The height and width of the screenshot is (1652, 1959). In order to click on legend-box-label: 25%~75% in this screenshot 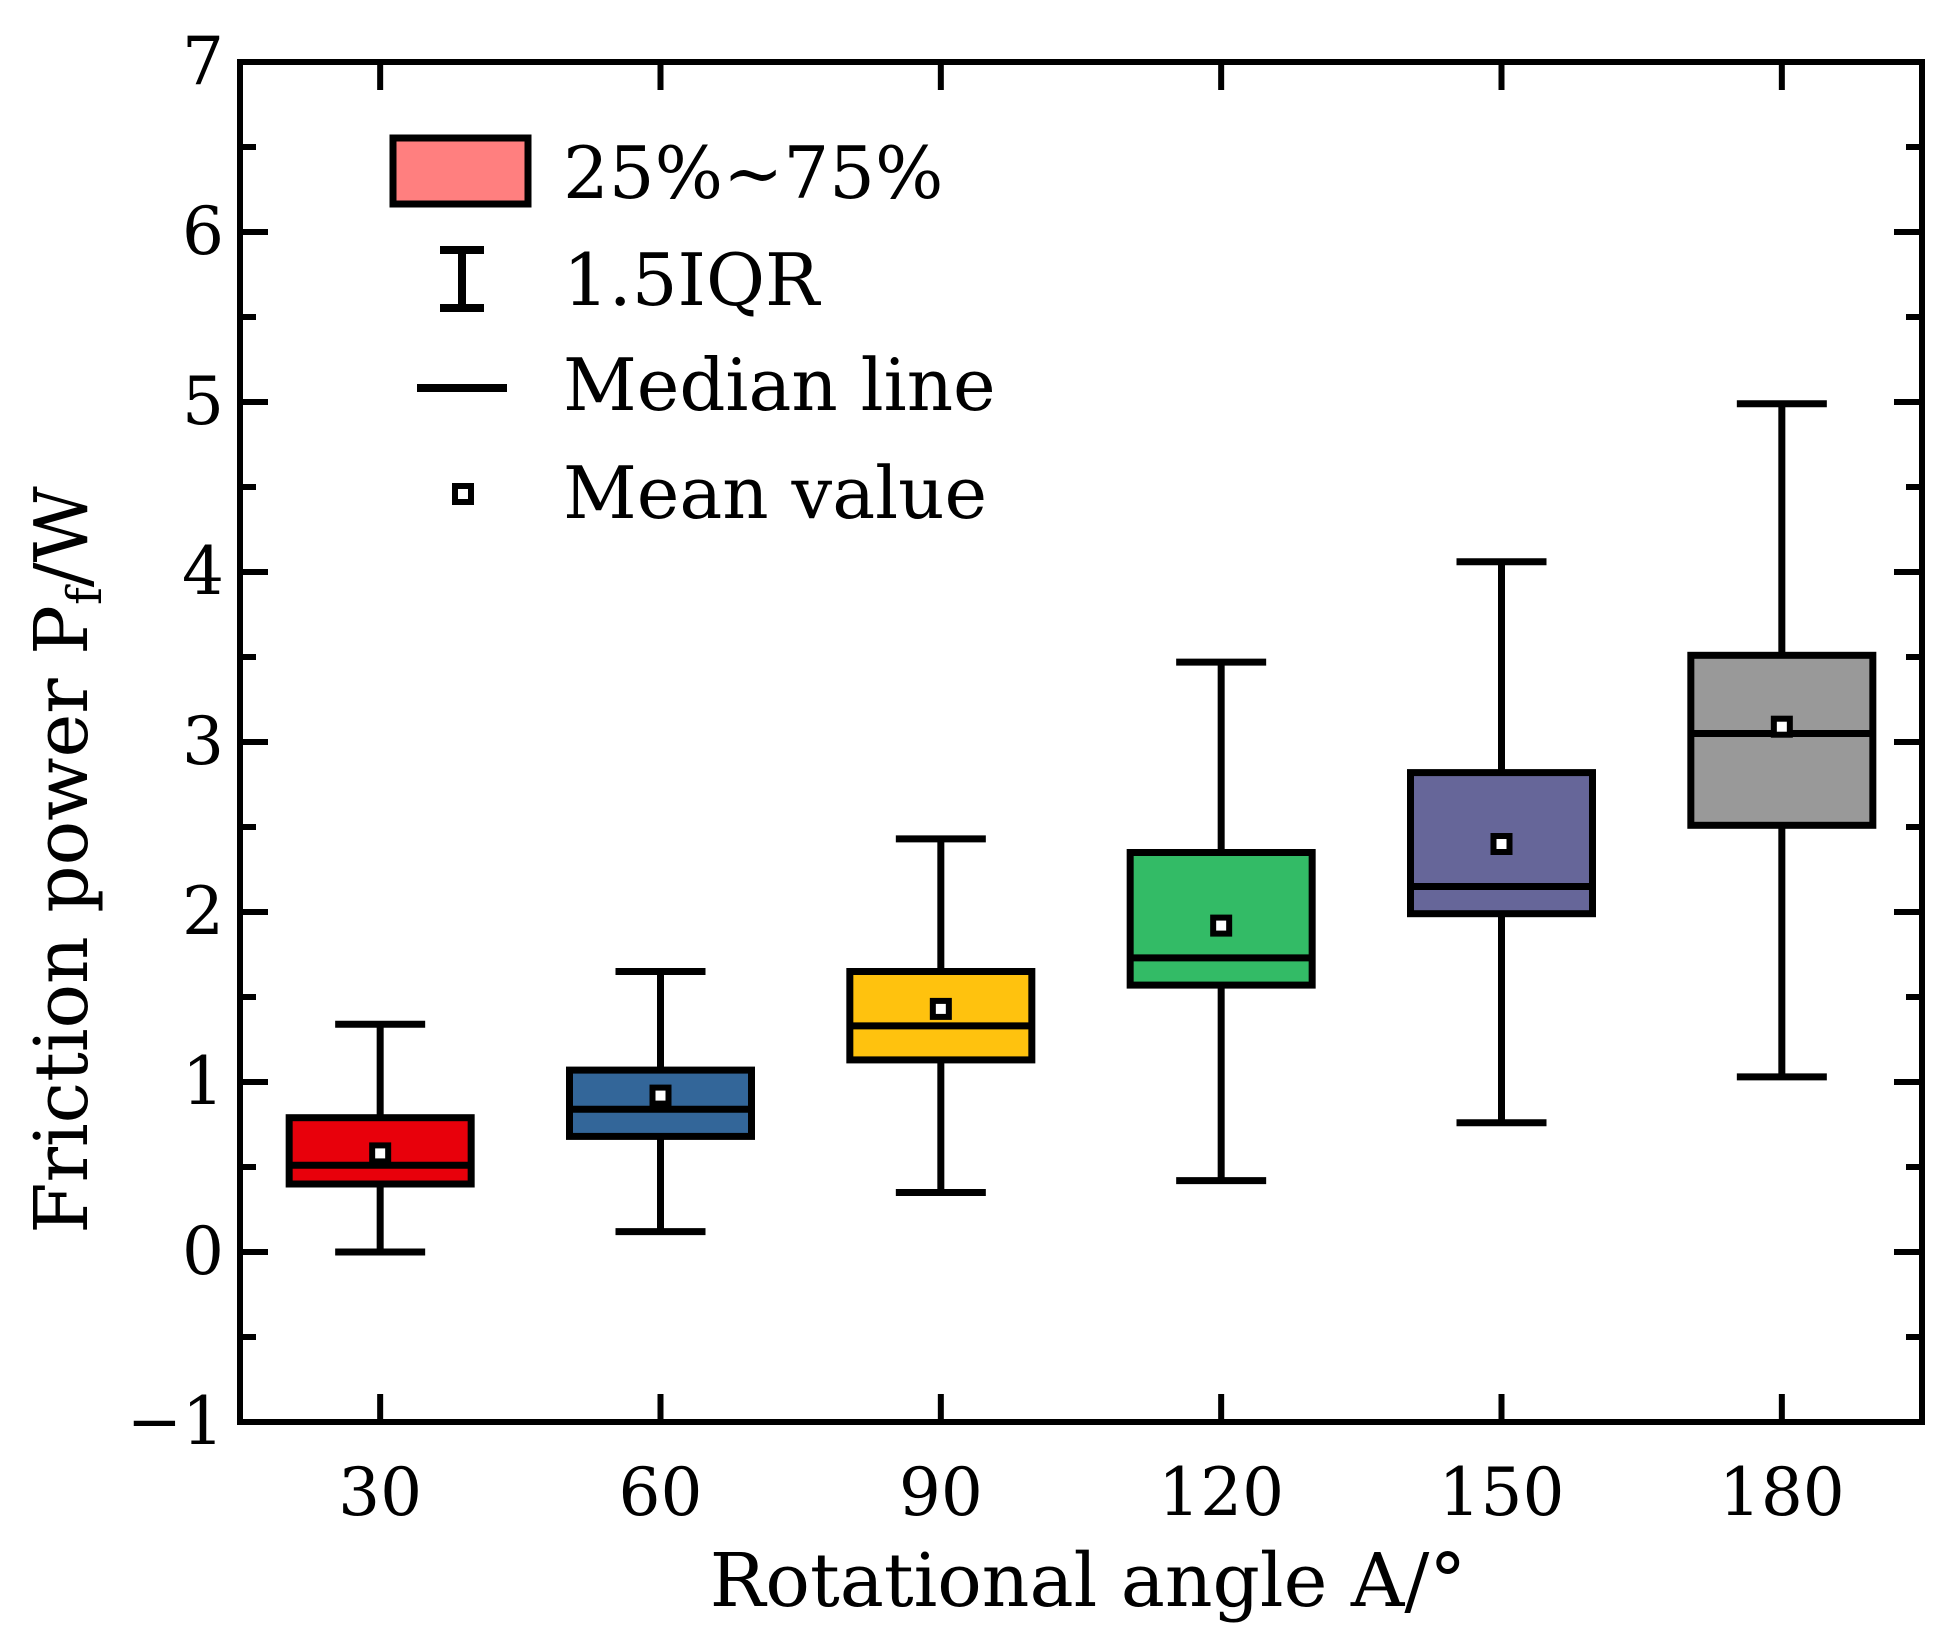, I will do `click(753, 173)`.